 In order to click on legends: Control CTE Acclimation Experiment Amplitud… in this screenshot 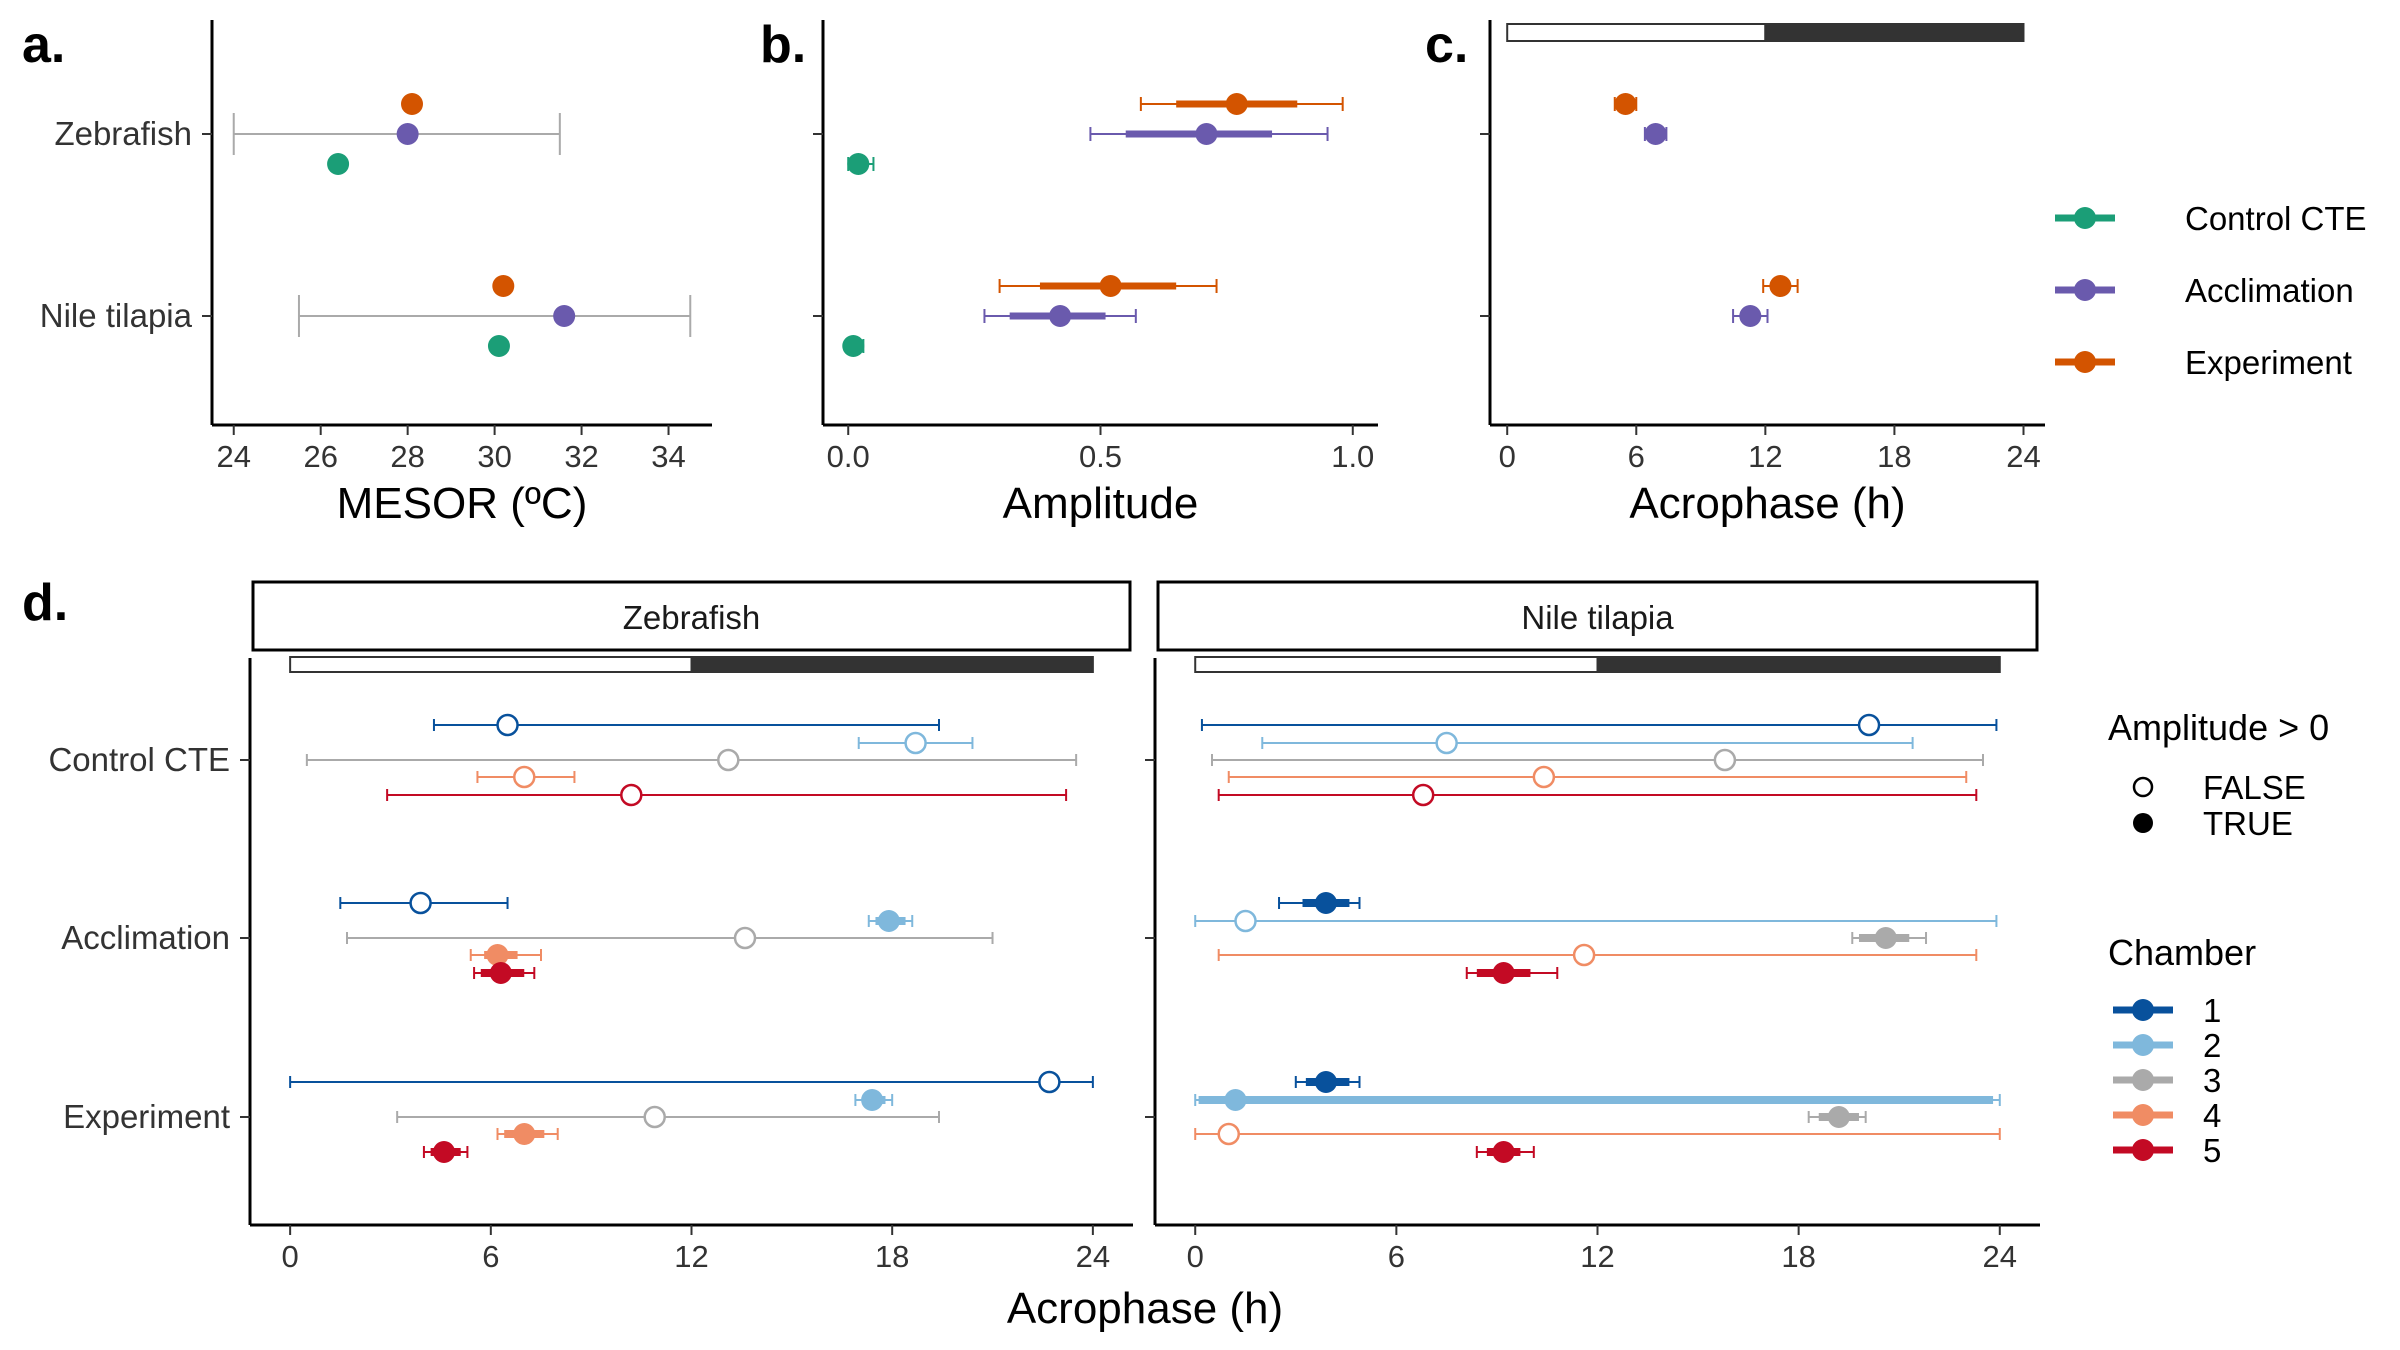, I will do `click(2211, 684)`.